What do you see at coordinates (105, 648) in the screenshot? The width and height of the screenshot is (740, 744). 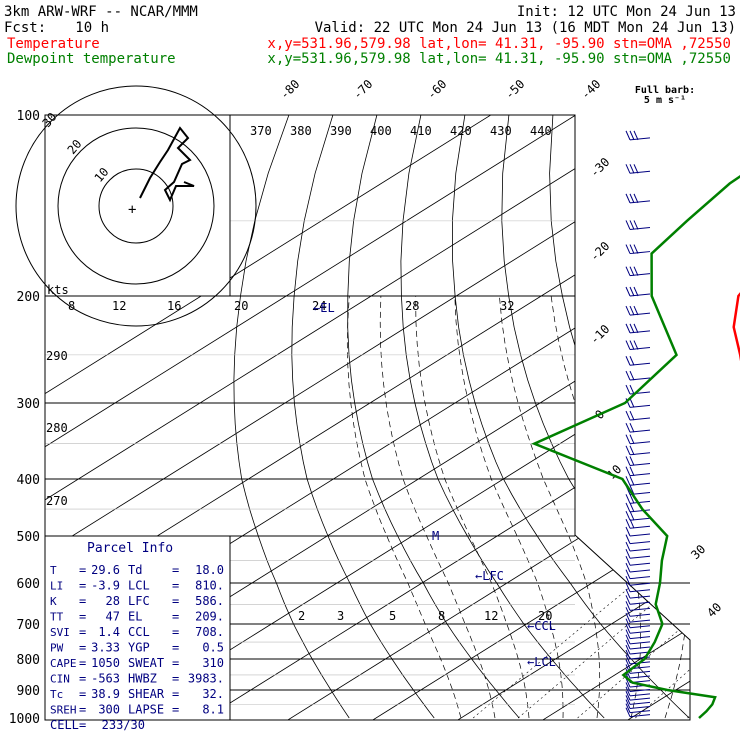 I see `parcel-value-pw: 3.33` at bounding box center [105, 648].